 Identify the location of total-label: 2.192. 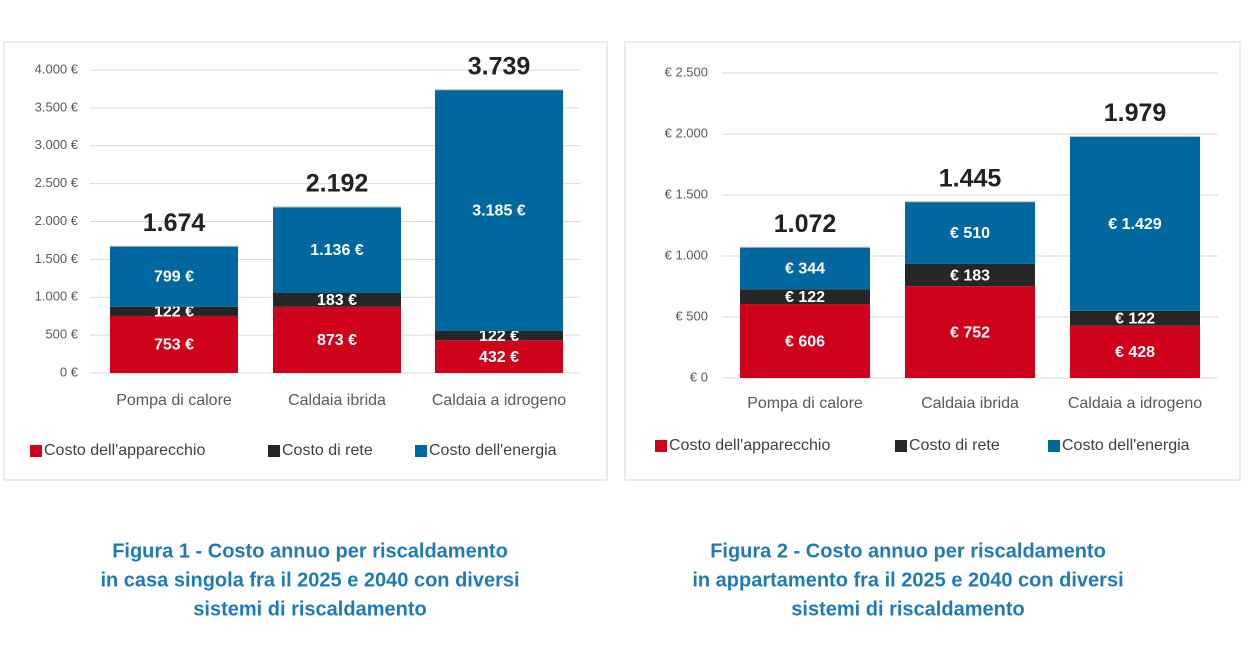
(337, 184).